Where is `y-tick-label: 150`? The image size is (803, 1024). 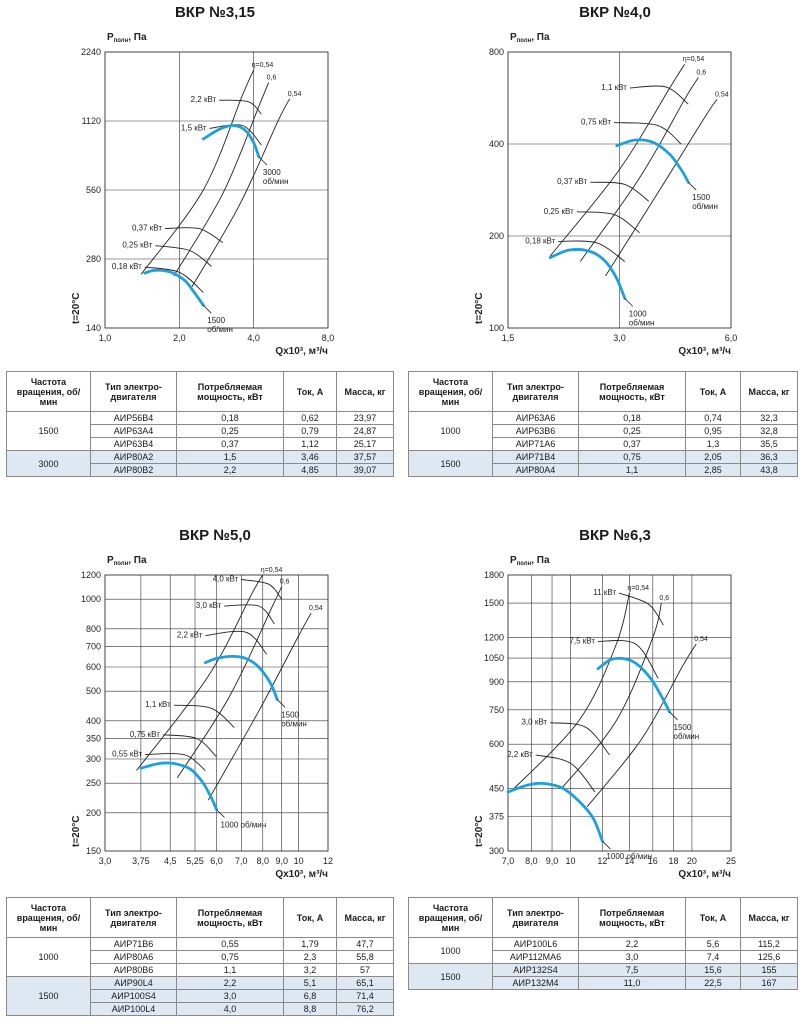 y-tick-label: 150 is located at coordinates (93, 851).